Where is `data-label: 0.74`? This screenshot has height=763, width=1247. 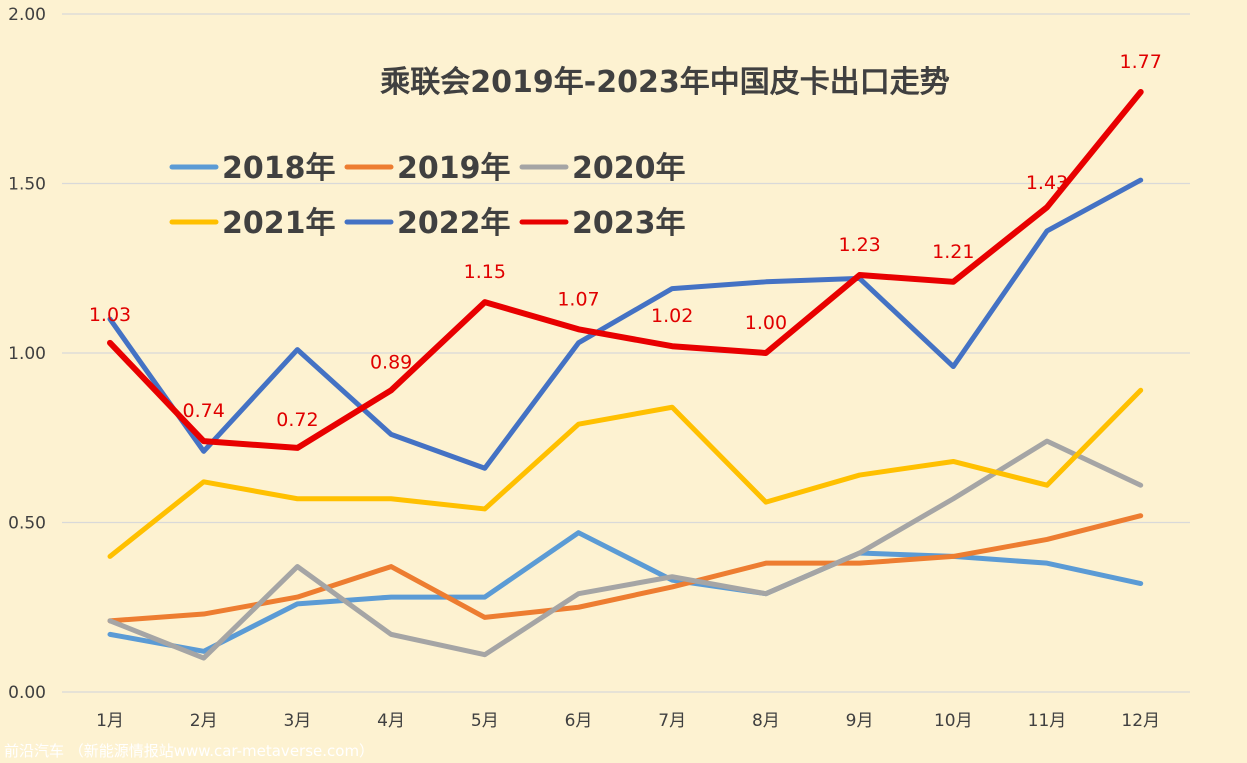 data-label: 0.74 is located at coordinates (204, 411).